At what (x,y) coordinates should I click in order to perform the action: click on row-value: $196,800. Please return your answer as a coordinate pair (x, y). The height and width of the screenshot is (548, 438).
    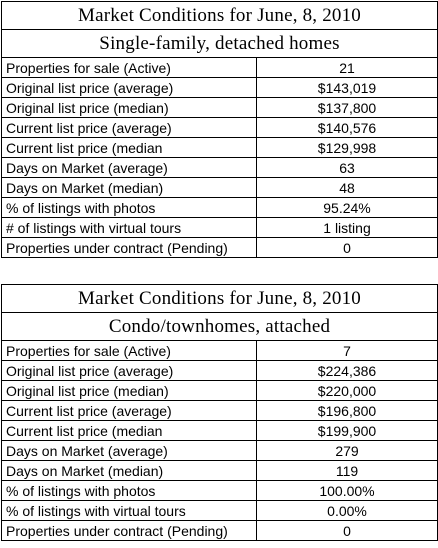
    Looking at the image, I should click on (346, 410).